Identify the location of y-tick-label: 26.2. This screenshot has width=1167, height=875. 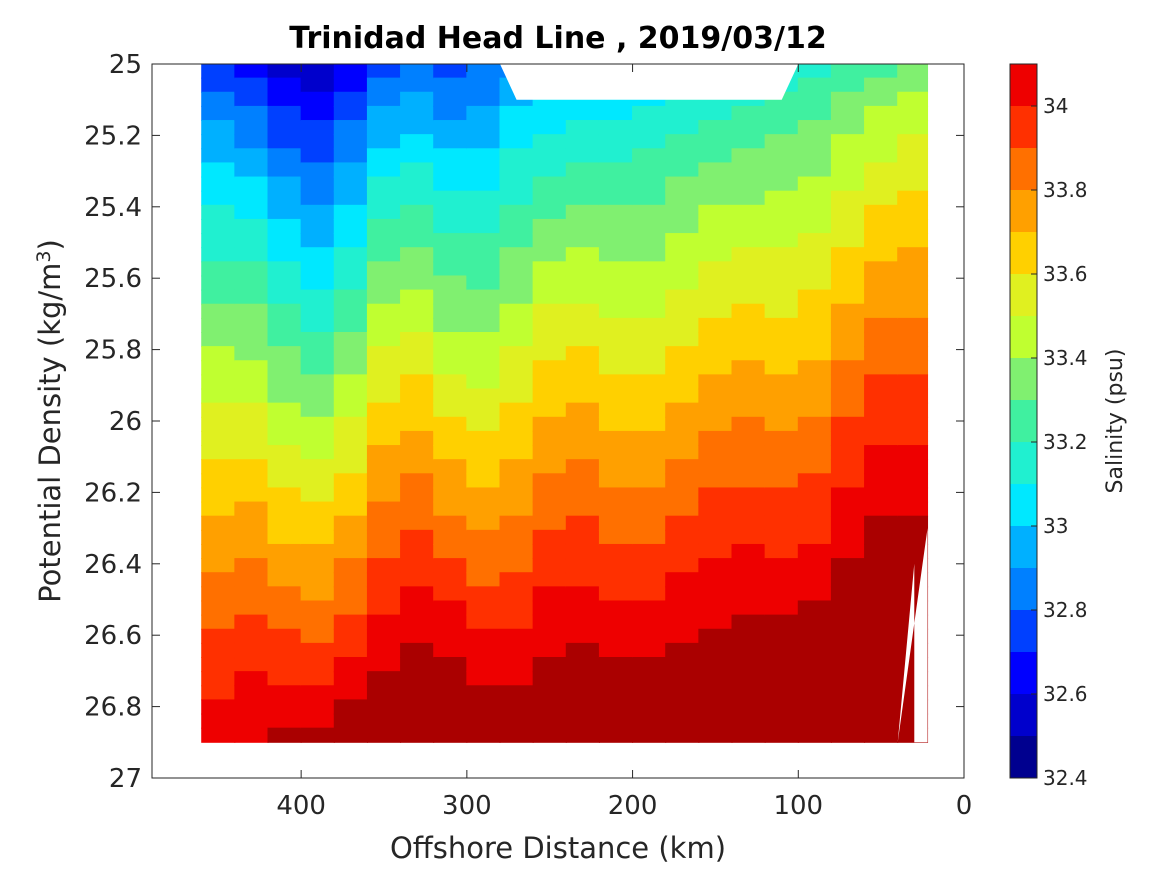
(113, 493).